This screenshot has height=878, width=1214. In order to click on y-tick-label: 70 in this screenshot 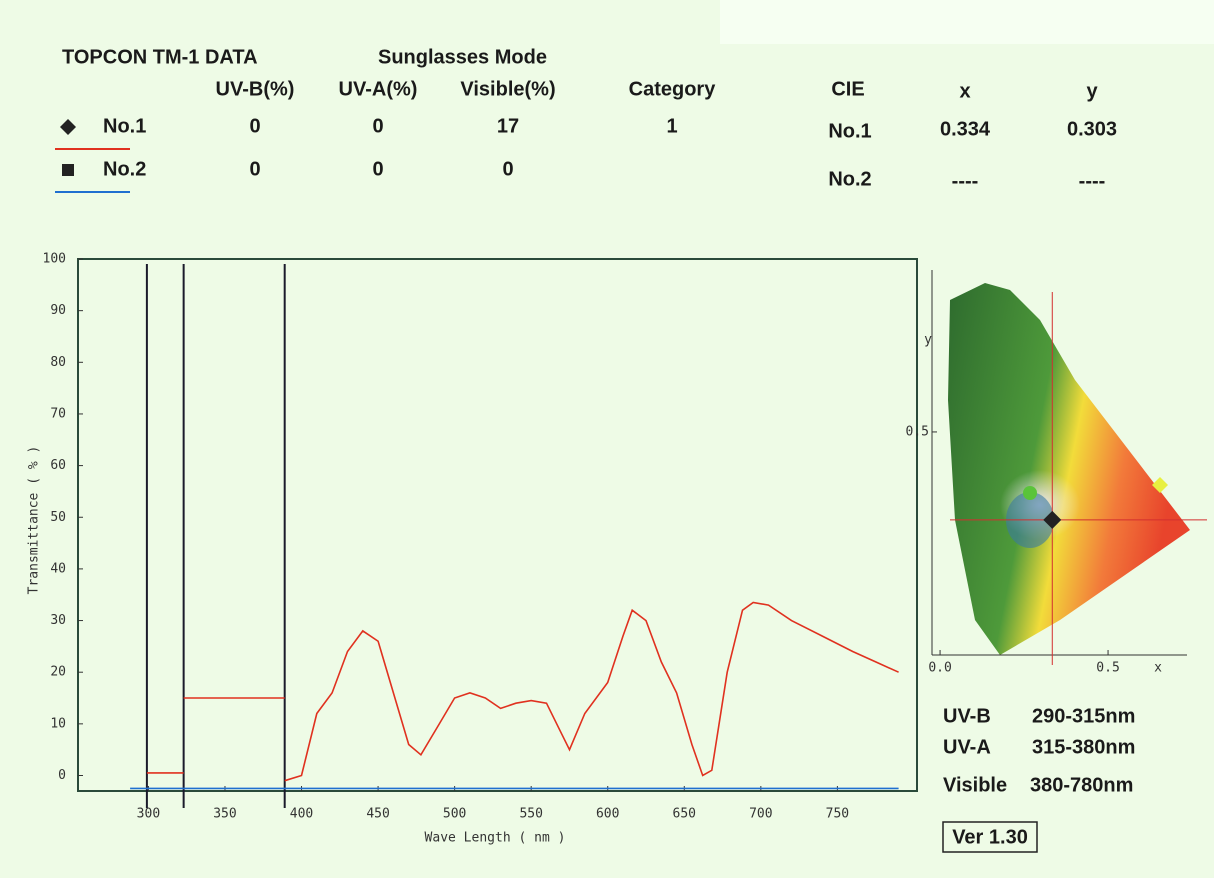, I will do `click(58, 413)`.